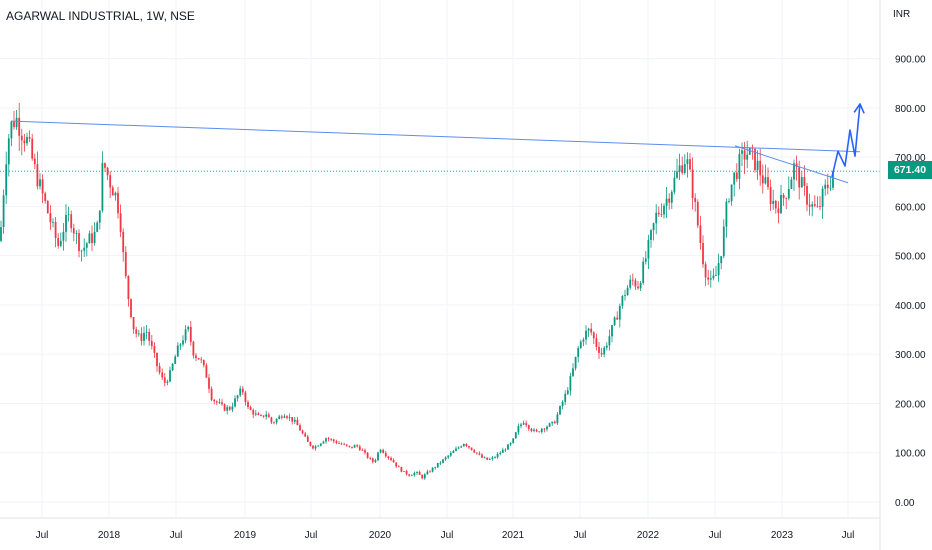 The image size is (932, 550). Describe the element at coordinates (791, 164) in the screenshot. I see `trendline` at that location.